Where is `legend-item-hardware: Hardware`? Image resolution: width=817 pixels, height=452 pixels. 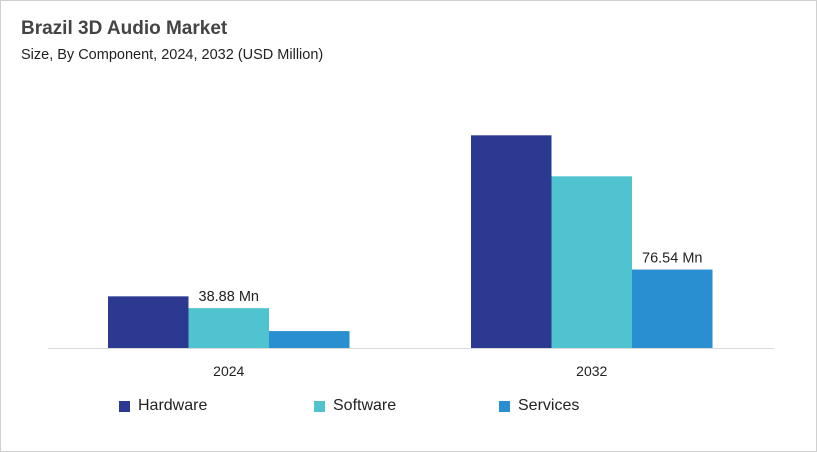 legend-item-hardware: Hardware is located at coordinates (163, 406).